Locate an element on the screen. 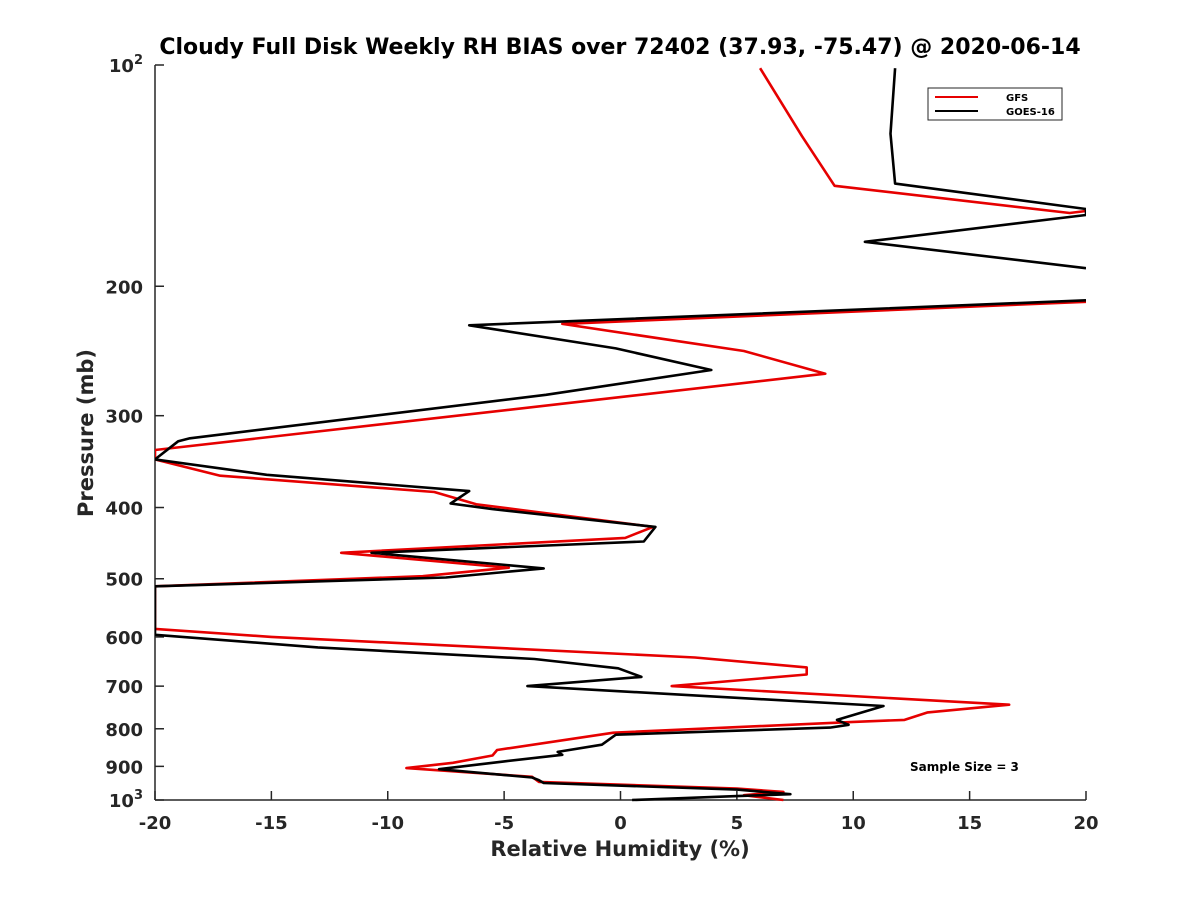 Image resolution: width=1200 pixels, height=904 pixels. x-tick-label: -10 is located at coordinates (387, 823).